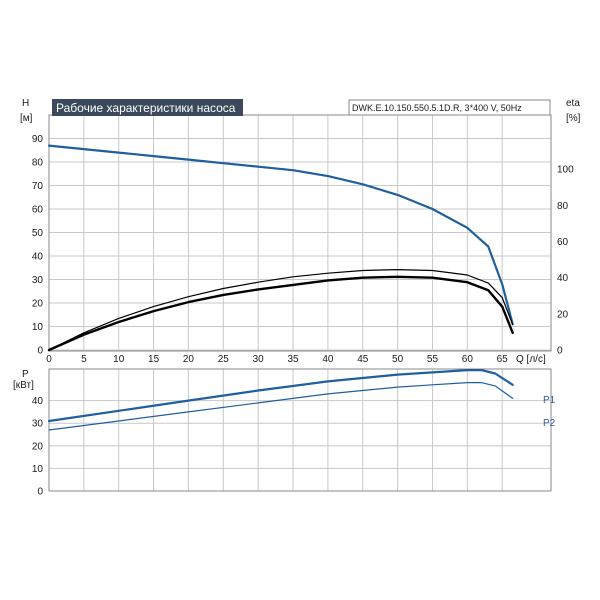  What do you see at coordinates (119, 359) in the screenshot?
I see `x-tick-label: 10` at bounding box center [119, 359].